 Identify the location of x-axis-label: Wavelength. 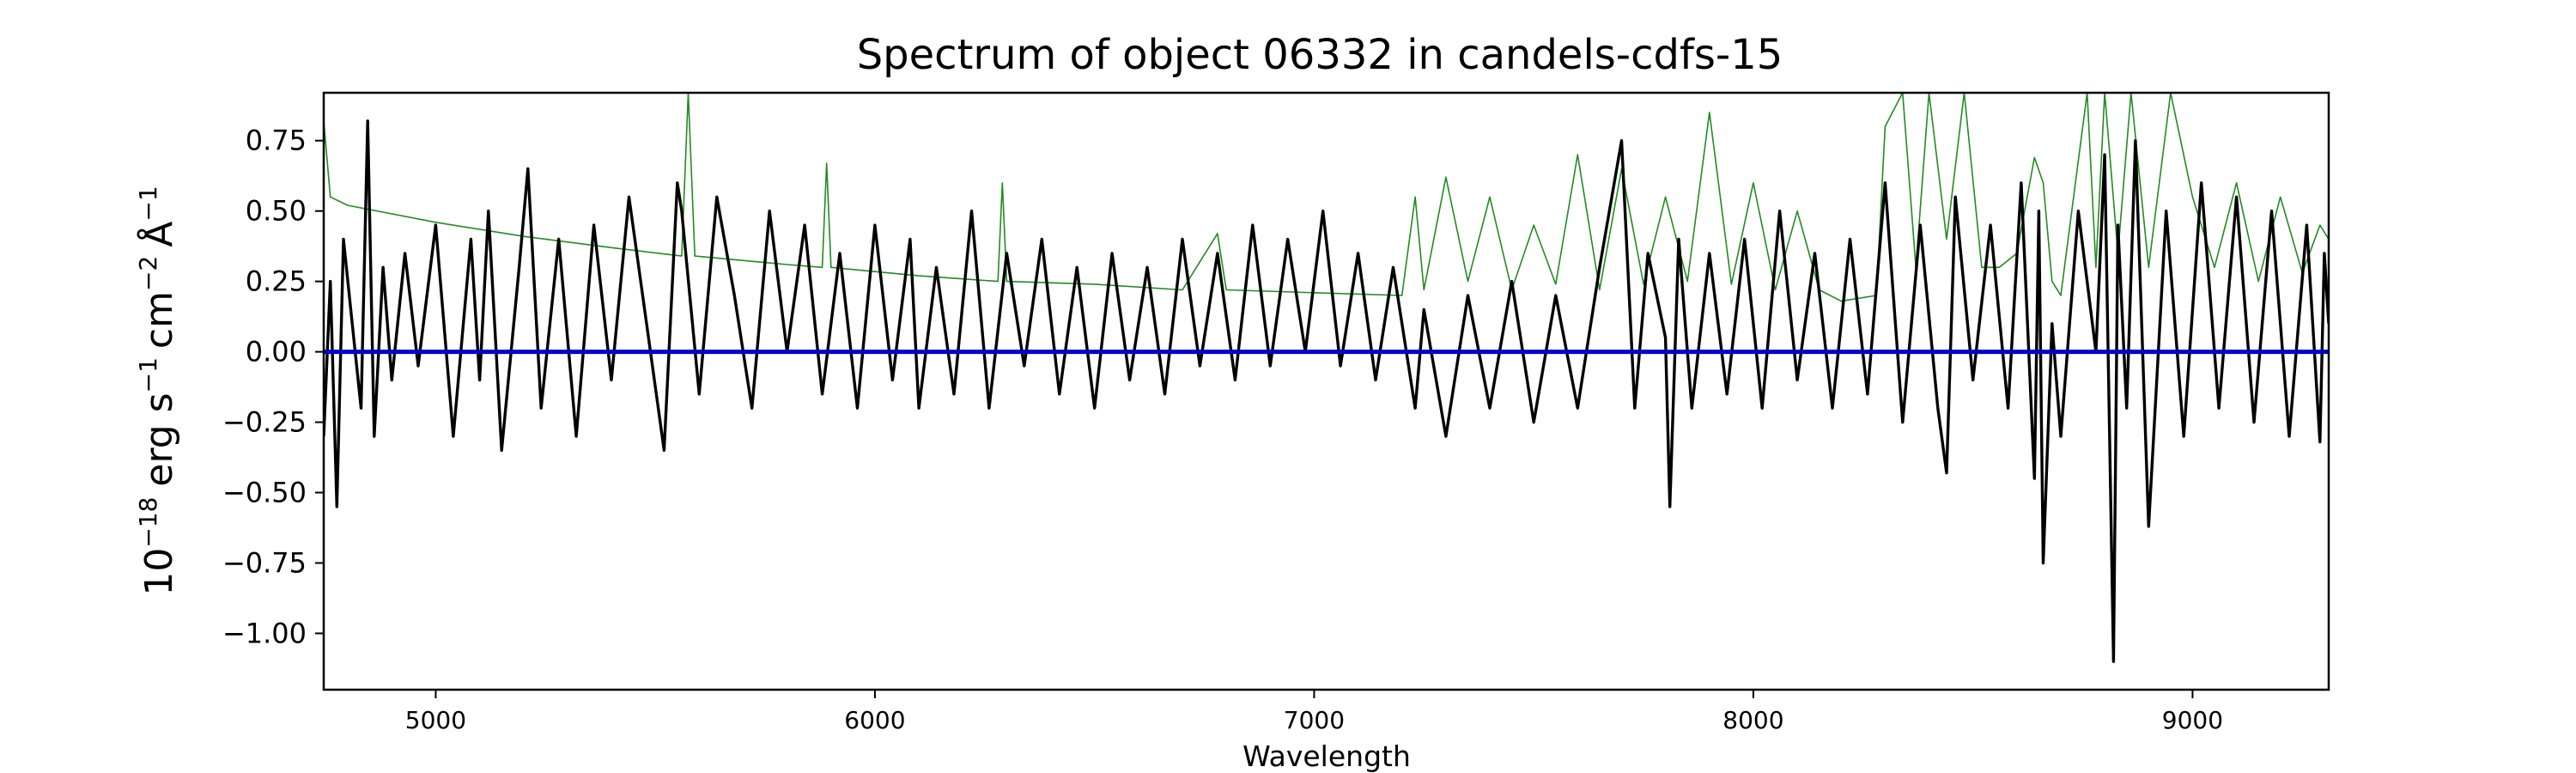
(1327, 756).